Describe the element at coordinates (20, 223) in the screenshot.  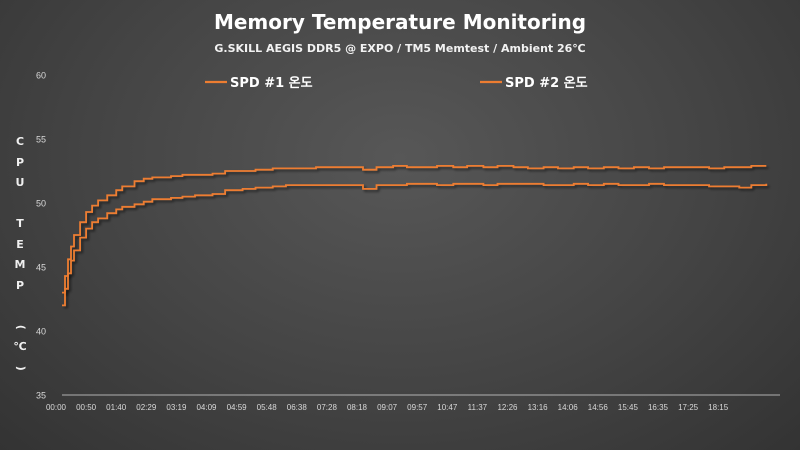
I see `y-axis-label-char: T` at that location.